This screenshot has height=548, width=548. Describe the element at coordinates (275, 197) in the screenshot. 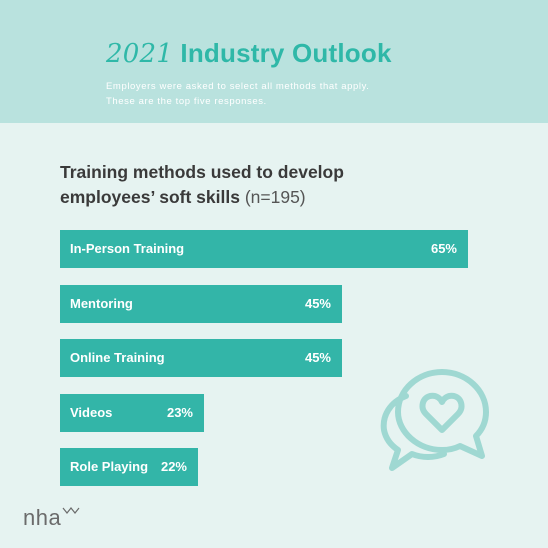

I see `chart-sample-size: (n=195)` at that location.